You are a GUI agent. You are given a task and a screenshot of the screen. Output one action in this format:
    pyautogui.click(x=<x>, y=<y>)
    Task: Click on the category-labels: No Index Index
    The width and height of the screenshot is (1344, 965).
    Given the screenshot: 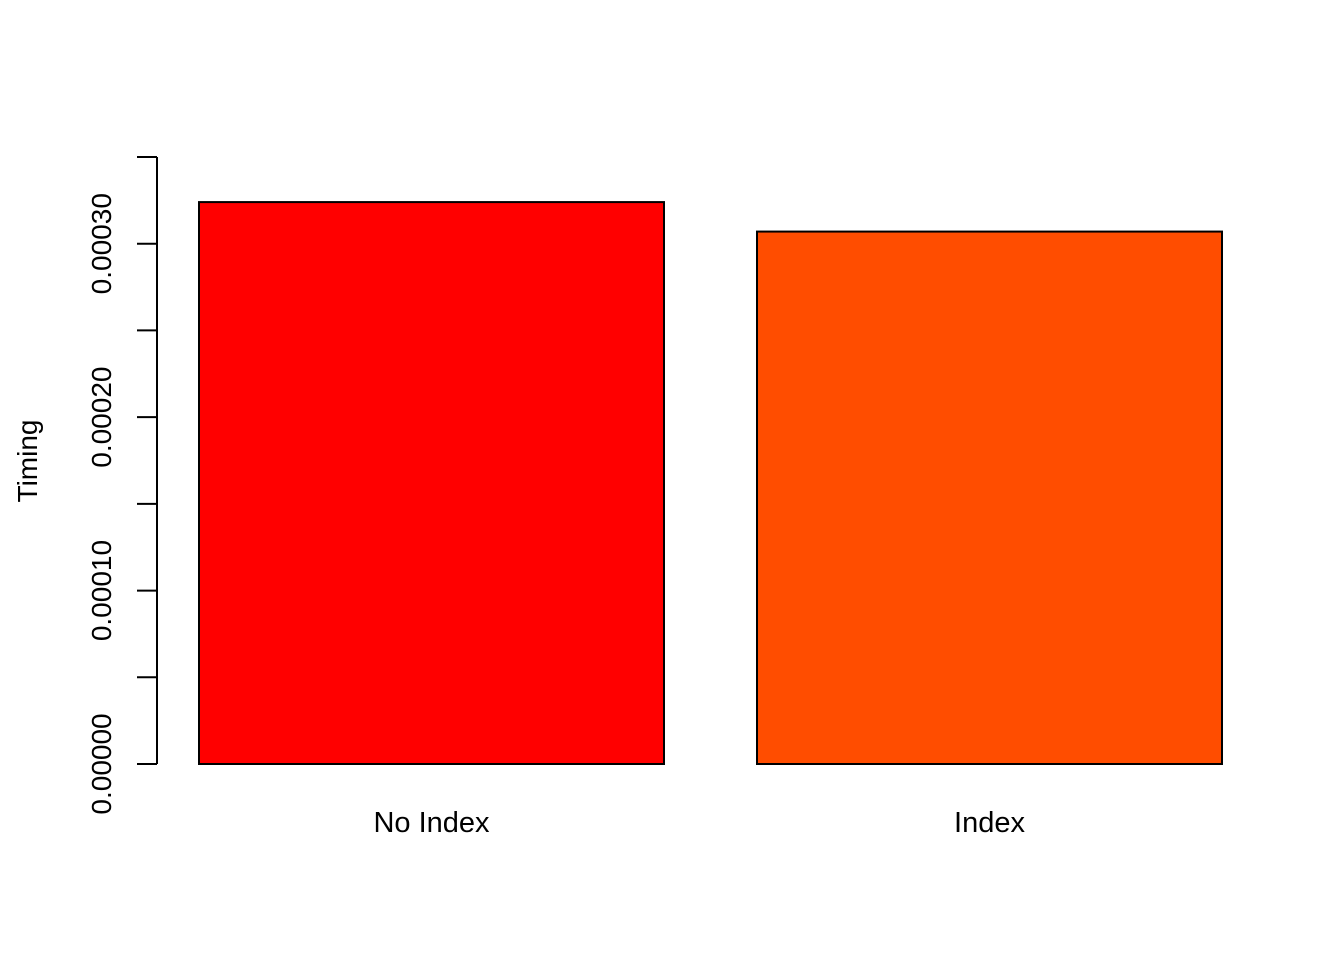 What is the action you would take?
    pyautogui.click(x=699, y=823)
    